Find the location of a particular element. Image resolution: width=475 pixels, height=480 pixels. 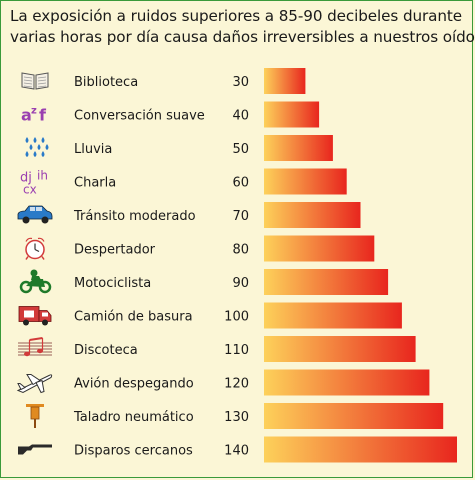

svg-text: a is located at coordinates (26, 115).